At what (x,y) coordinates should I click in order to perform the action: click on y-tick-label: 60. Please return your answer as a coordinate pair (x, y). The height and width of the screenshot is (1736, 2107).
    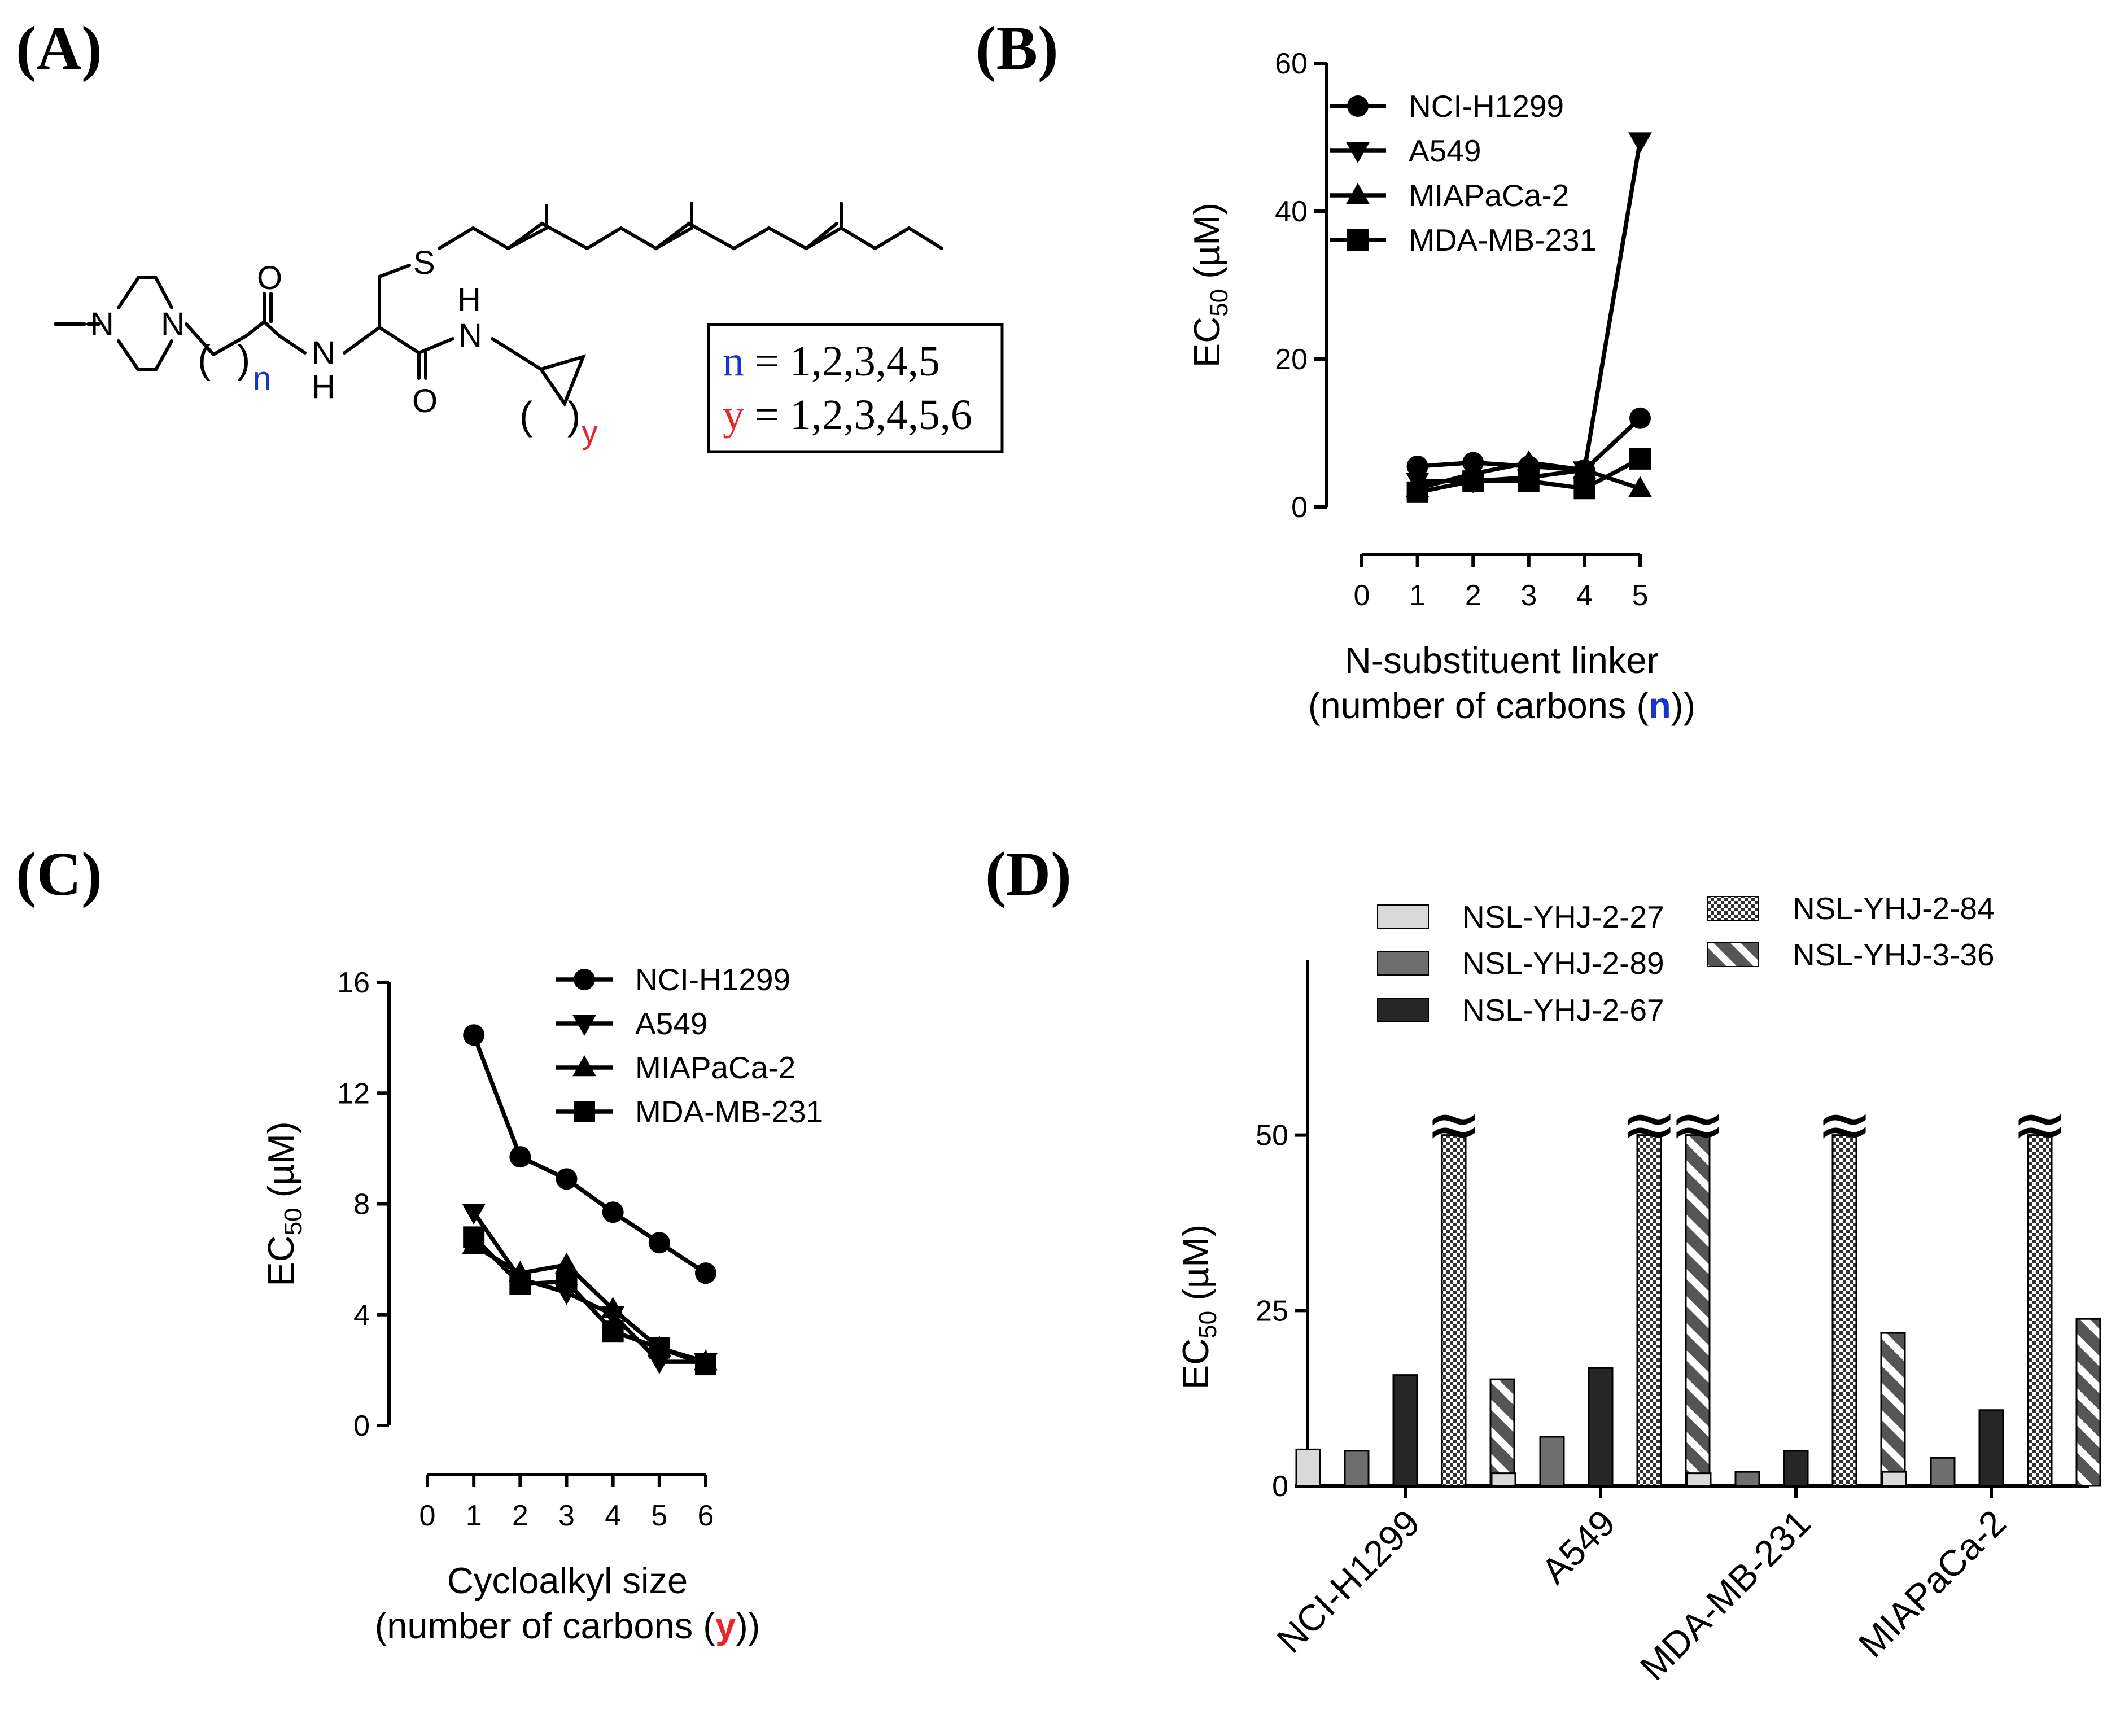
    Looking at the image, I should click on (1292, 64).